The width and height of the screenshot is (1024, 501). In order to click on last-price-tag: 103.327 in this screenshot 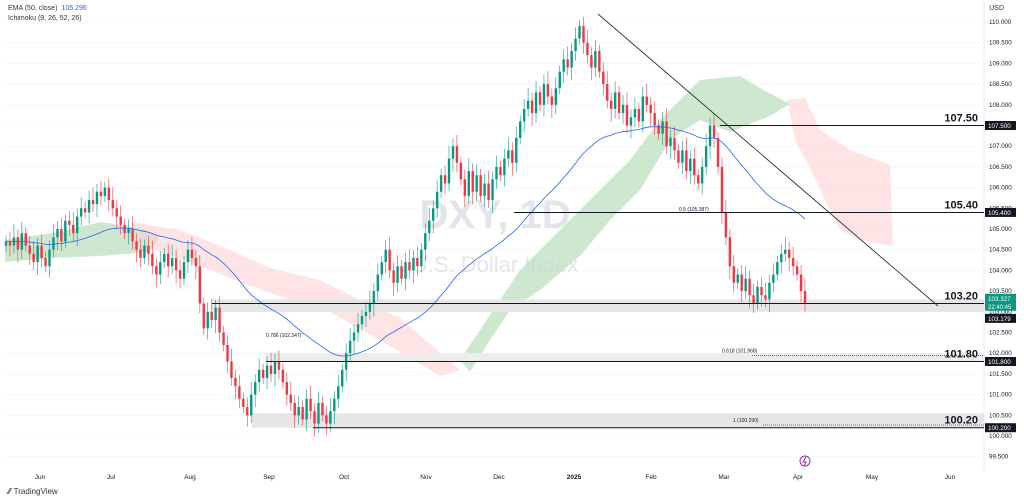, I will do `click(999, 299)`.